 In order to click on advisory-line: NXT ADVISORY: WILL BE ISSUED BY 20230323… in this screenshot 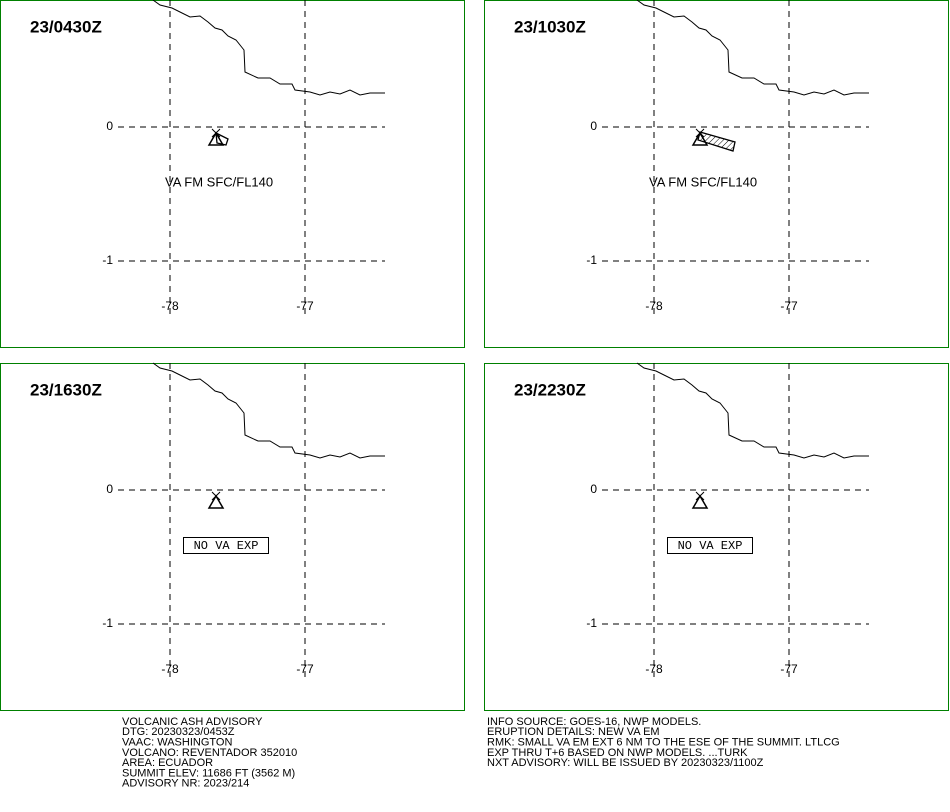, I will do `click(625, 763)`.